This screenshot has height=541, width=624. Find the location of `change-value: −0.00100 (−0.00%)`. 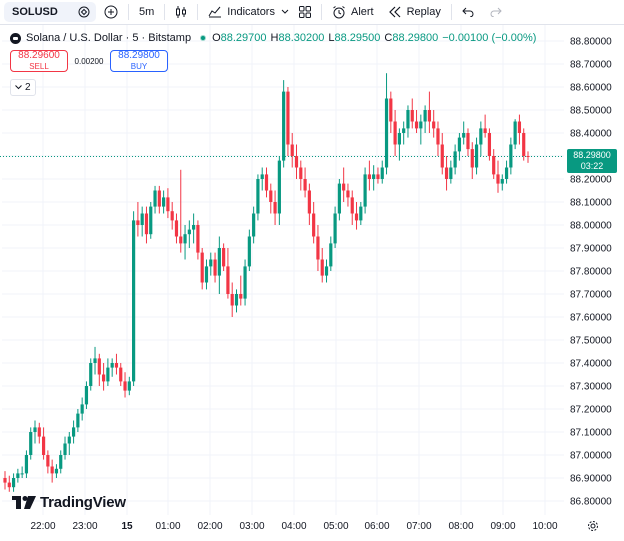

change-value: −0.00100 (−0.00%) is located at coordinates (489, 38).